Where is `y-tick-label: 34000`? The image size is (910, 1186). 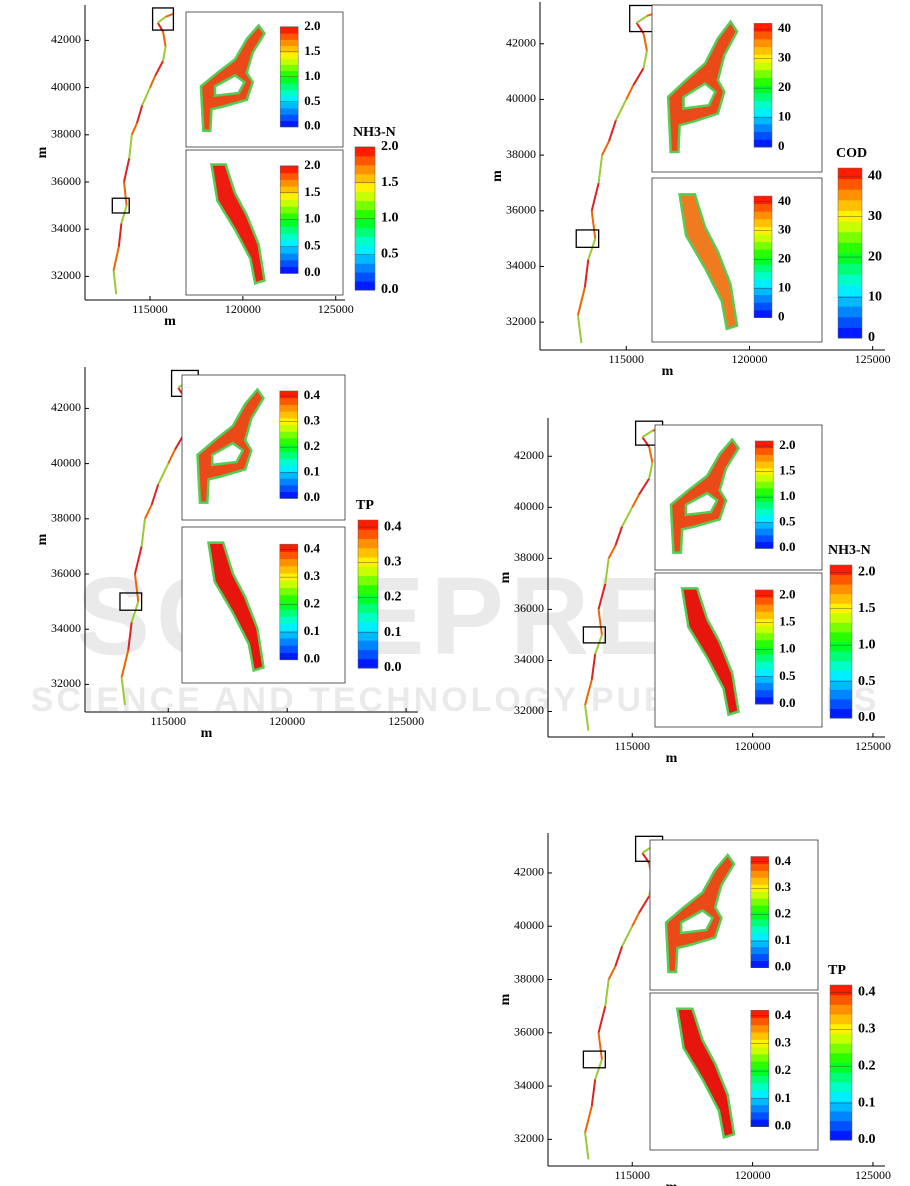
y-tick-label: 34000 is located at coordinates (529, 1085).